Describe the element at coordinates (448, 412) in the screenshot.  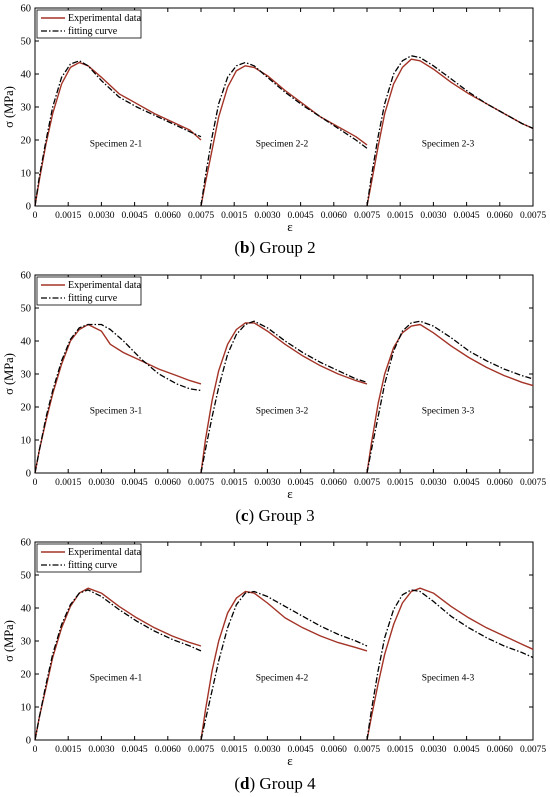
I see `specimen-label: Specimen 3-3` at that location.